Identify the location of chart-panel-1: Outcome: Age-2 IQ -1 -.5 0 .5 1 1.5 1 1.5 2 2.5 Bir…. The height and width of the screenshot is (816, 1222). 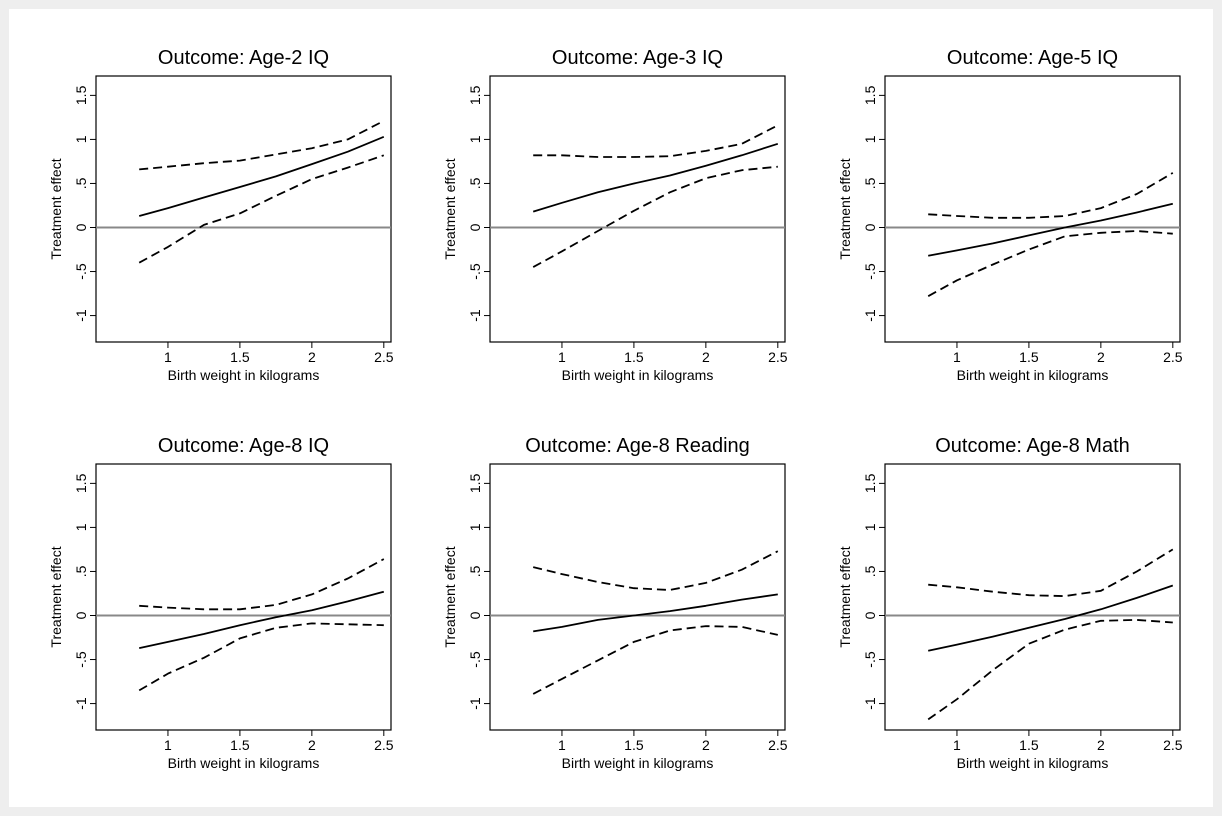
(221, 215).